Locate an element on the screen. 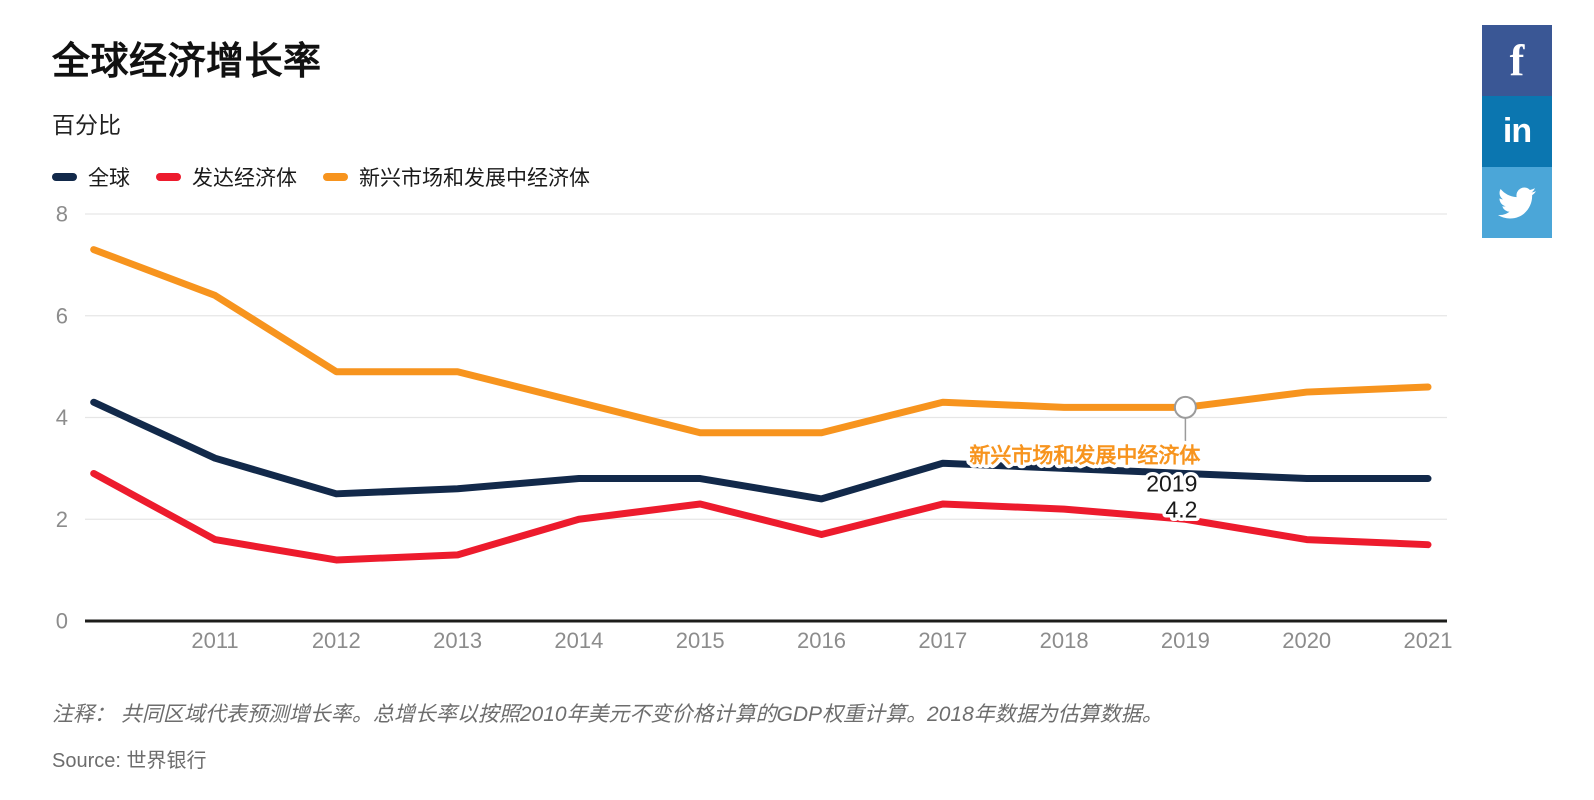  legend-item-advanced-economies: 发达经济体 is located at coordinates (226, 177).